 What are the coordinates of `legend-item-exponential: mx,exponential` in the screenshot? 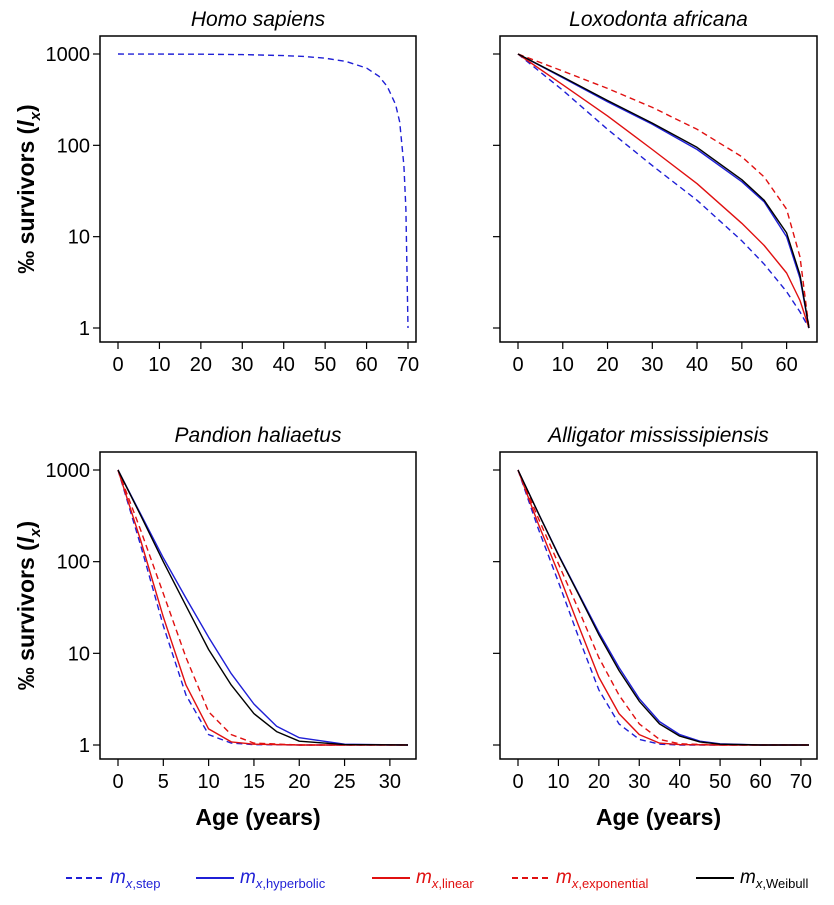 It's located at (580, 879).